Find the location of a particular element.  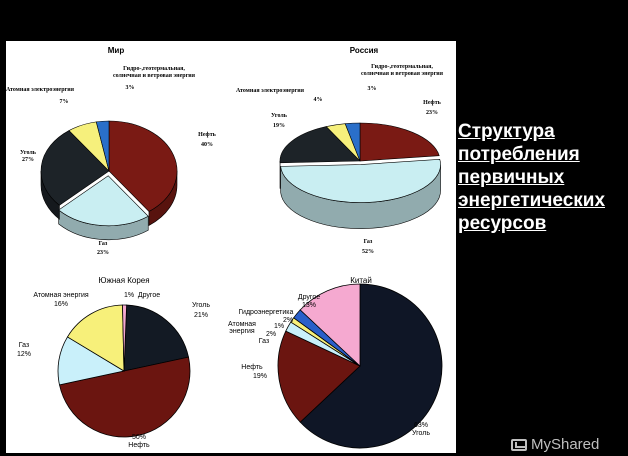

chart-title: Китай is located at coordinates (361, 280).